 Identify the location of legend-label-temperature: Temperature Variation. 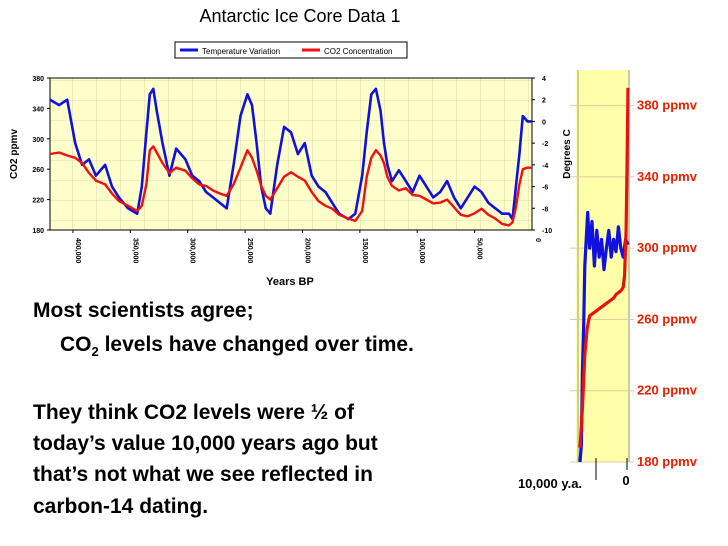
(241, 51).